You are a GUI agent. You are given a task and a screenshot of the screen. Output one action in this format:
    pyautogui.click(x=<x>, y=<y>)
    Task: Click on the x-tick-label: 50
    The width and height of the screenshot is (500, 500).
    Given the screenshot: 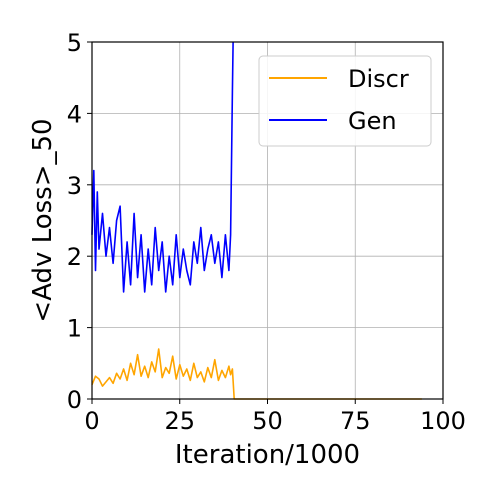 What is the action you would take?
    pyautogui.click(x=267, y=421)
    